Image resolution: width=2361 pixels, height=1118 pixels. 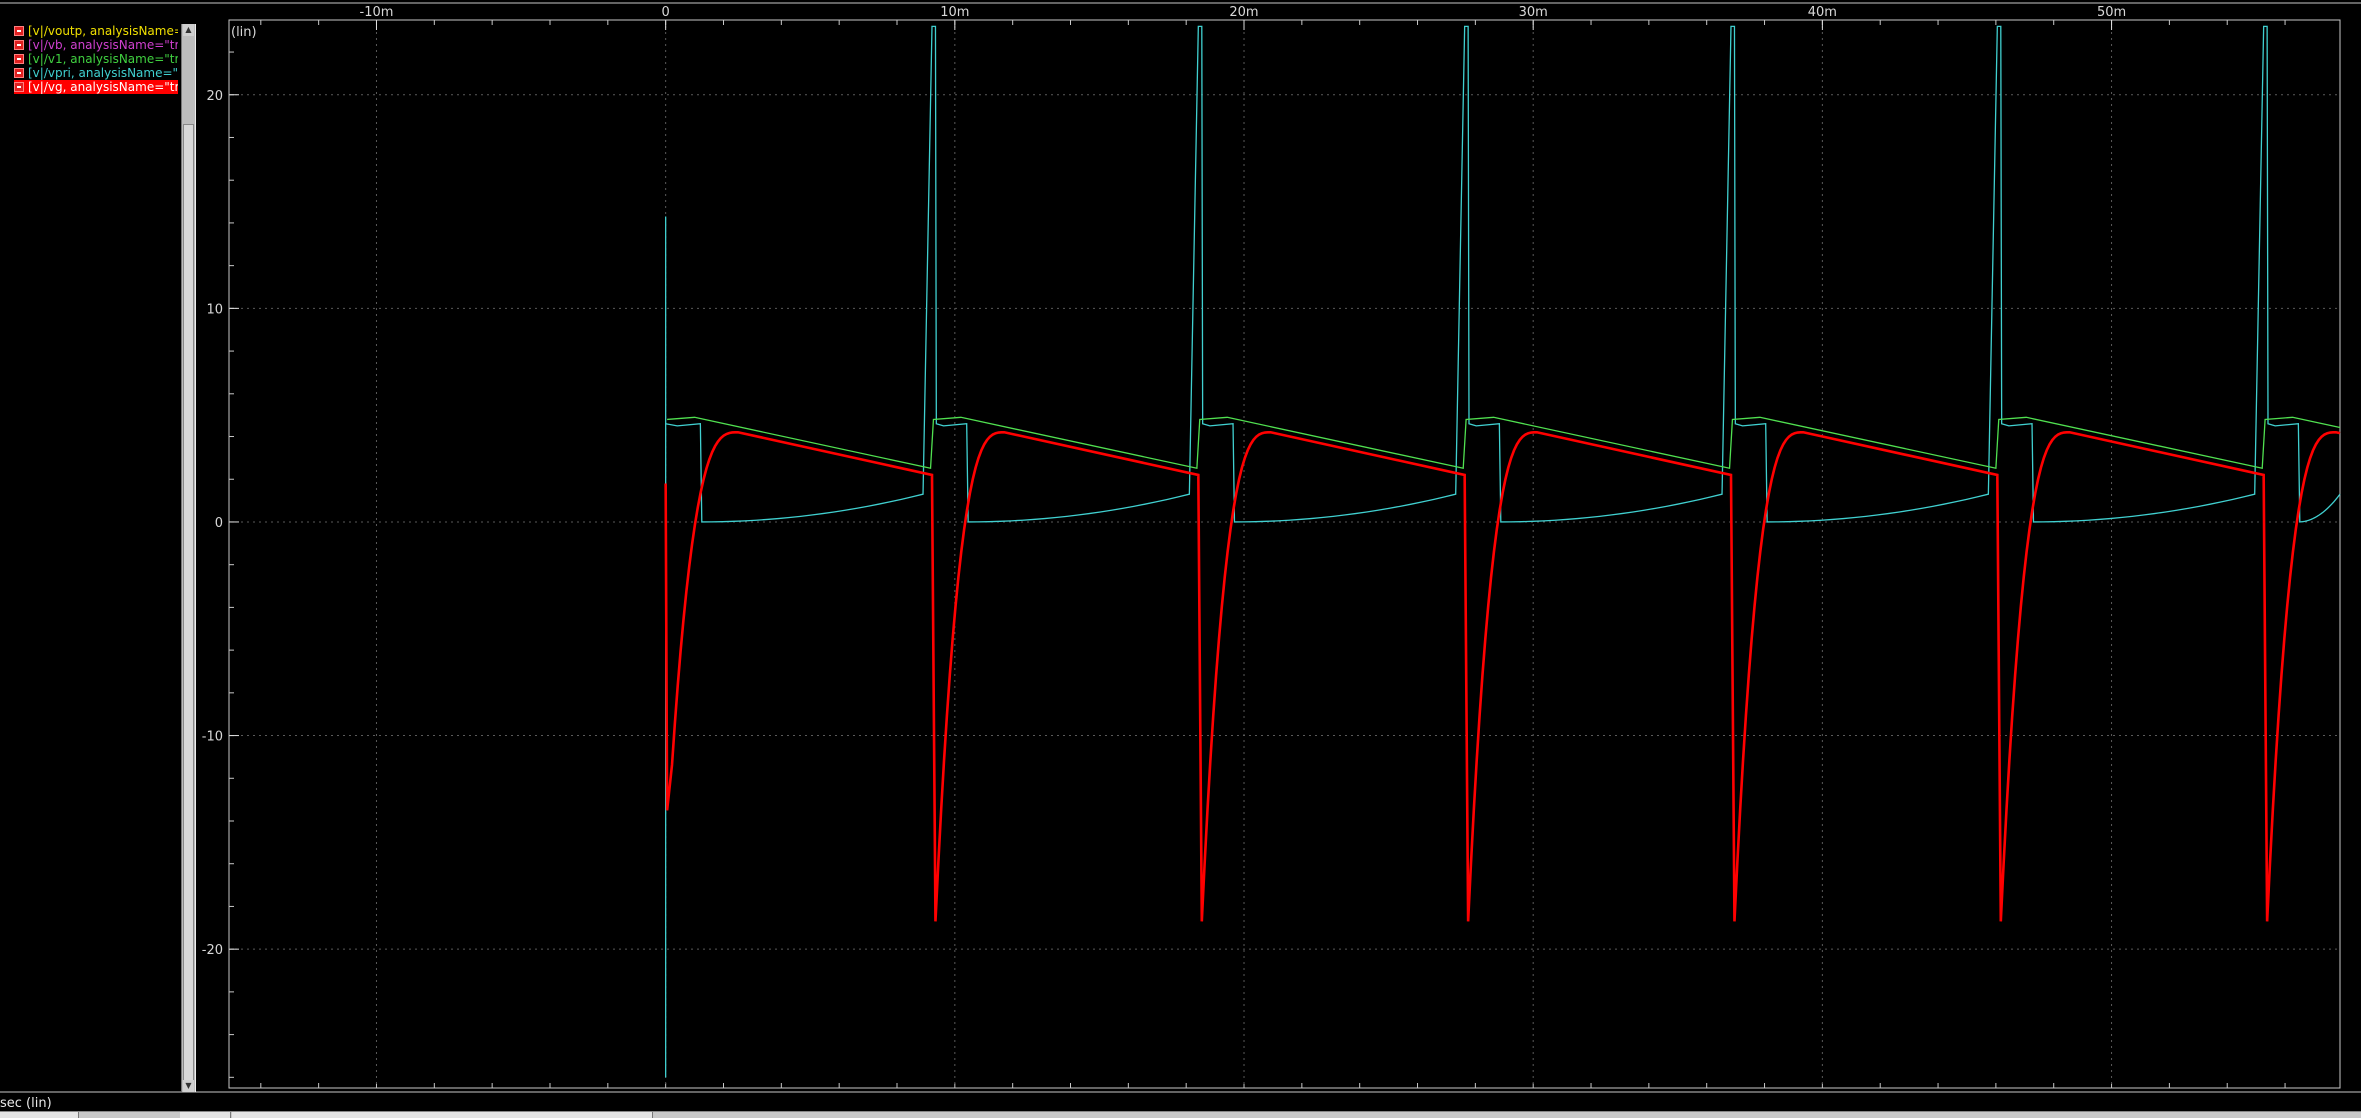 What do you see at coordinates (1533, 12) in the screenshot?
I see `x-tick-label-top: 30m` at bounding box center [1533, 12].